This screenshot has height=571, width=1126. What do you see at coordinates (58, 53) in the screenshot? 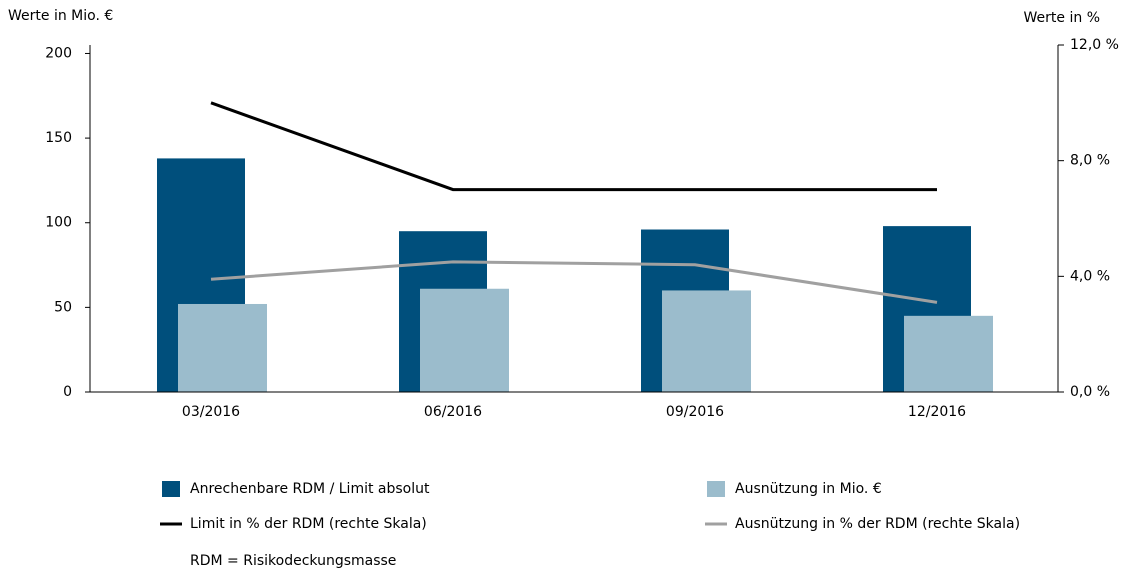
I see `y-tick-label: 200` at bounding box center [58, 53].